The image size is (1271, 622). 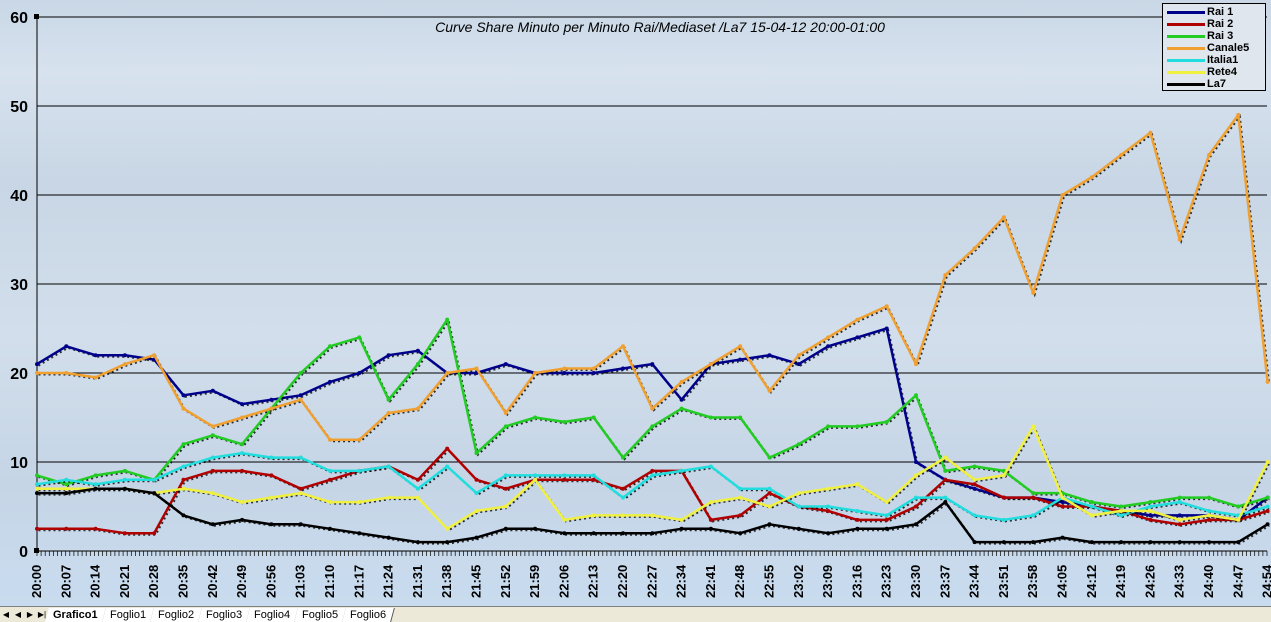 I want to click on svg-text: 23:58, so click(x=1032, y=581).